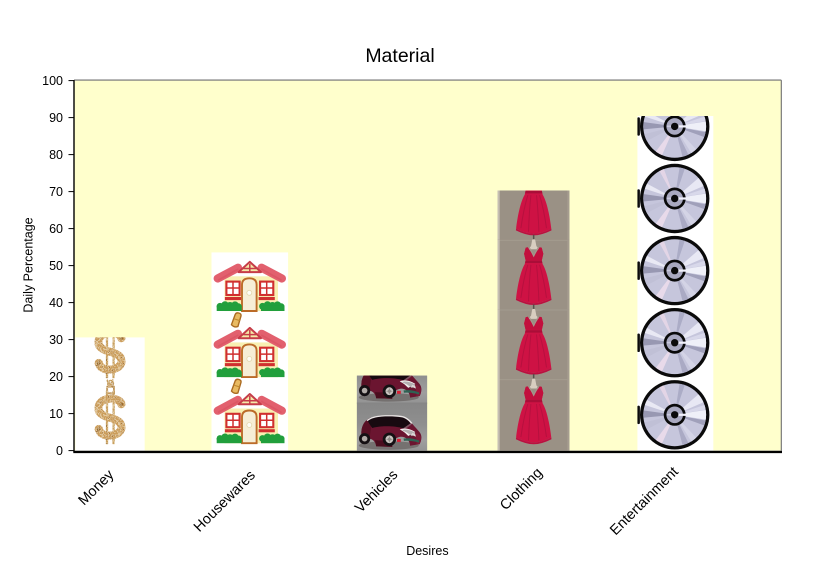  Describe the element at coordinates (225, 502) in the screenshot. I see `svg-text: Housewares` at that location.